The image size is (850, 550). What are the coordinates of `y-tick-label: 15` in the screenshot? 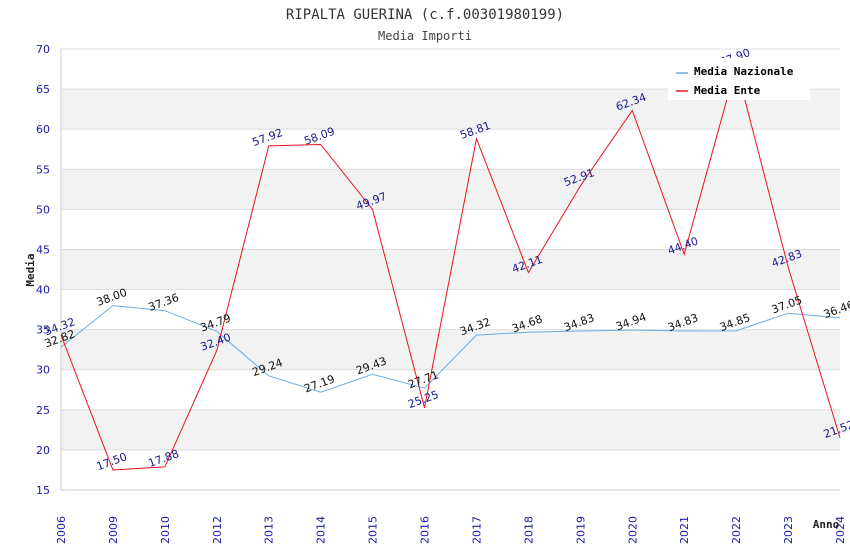 It's located at (43, 490).